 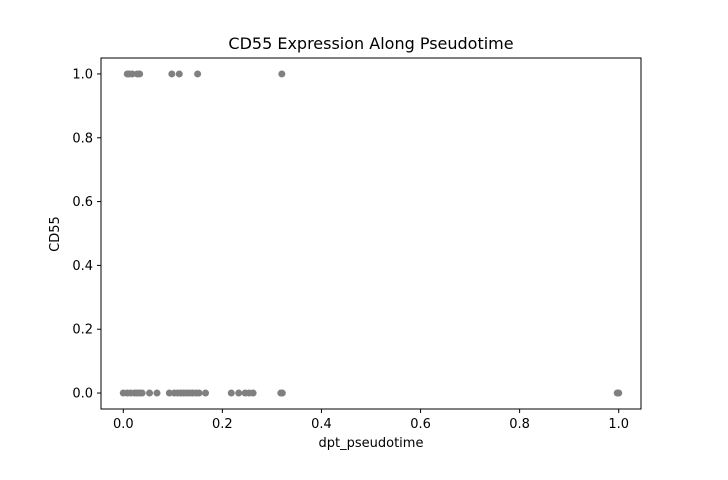 What do you see at coordinates (82, 394) in the screenshot?
I see `y-tick-label: 0.0` at bounding box center [82, 394].